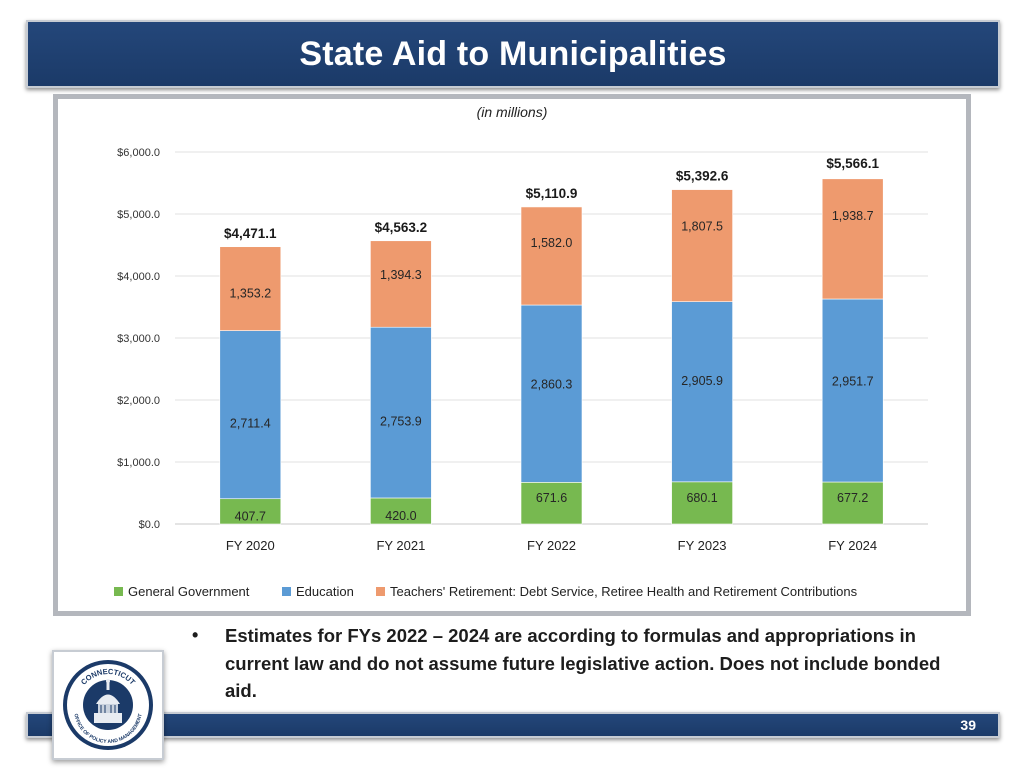 The image size is (1024, 768). Describe the element at coordinates (138, 401) in the screenshot. I see `y-tick-label: $2,000.0` at that location.